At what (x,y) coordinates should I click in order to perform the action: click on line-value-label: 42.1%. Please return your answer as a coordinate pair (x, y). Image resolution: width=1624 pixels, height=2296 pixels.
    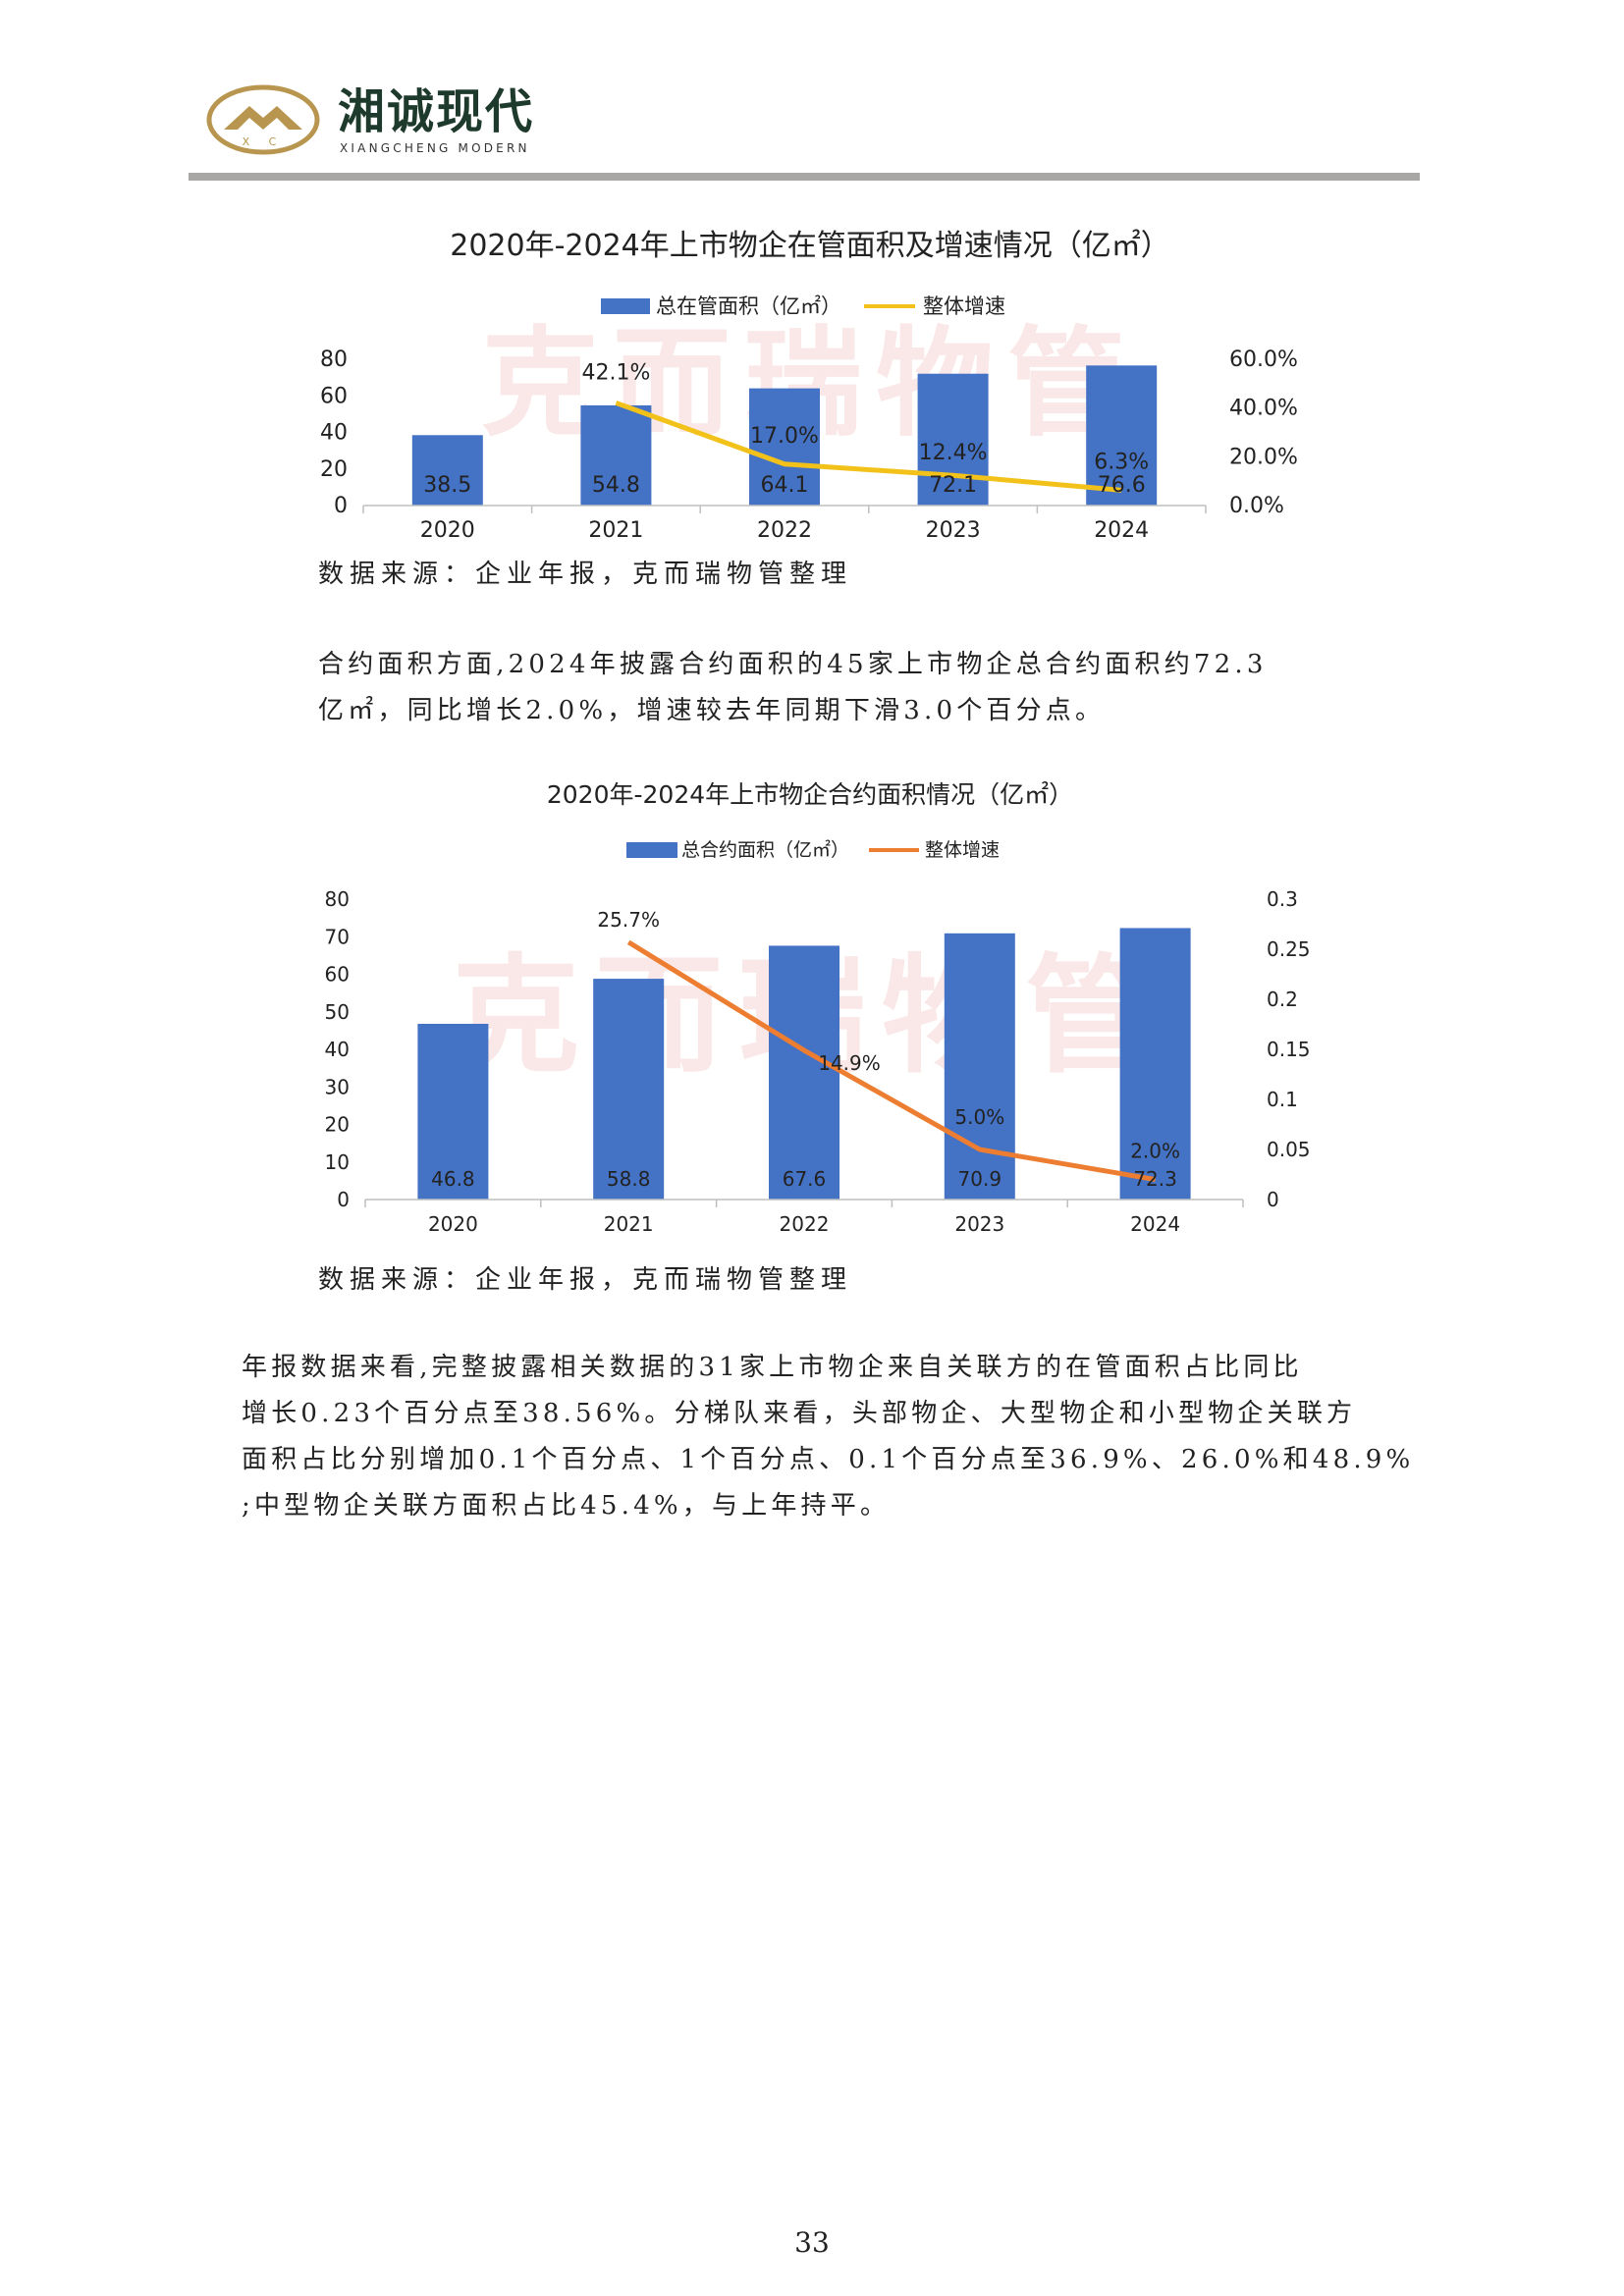
    Looking at the image, I should click on (615, 372).